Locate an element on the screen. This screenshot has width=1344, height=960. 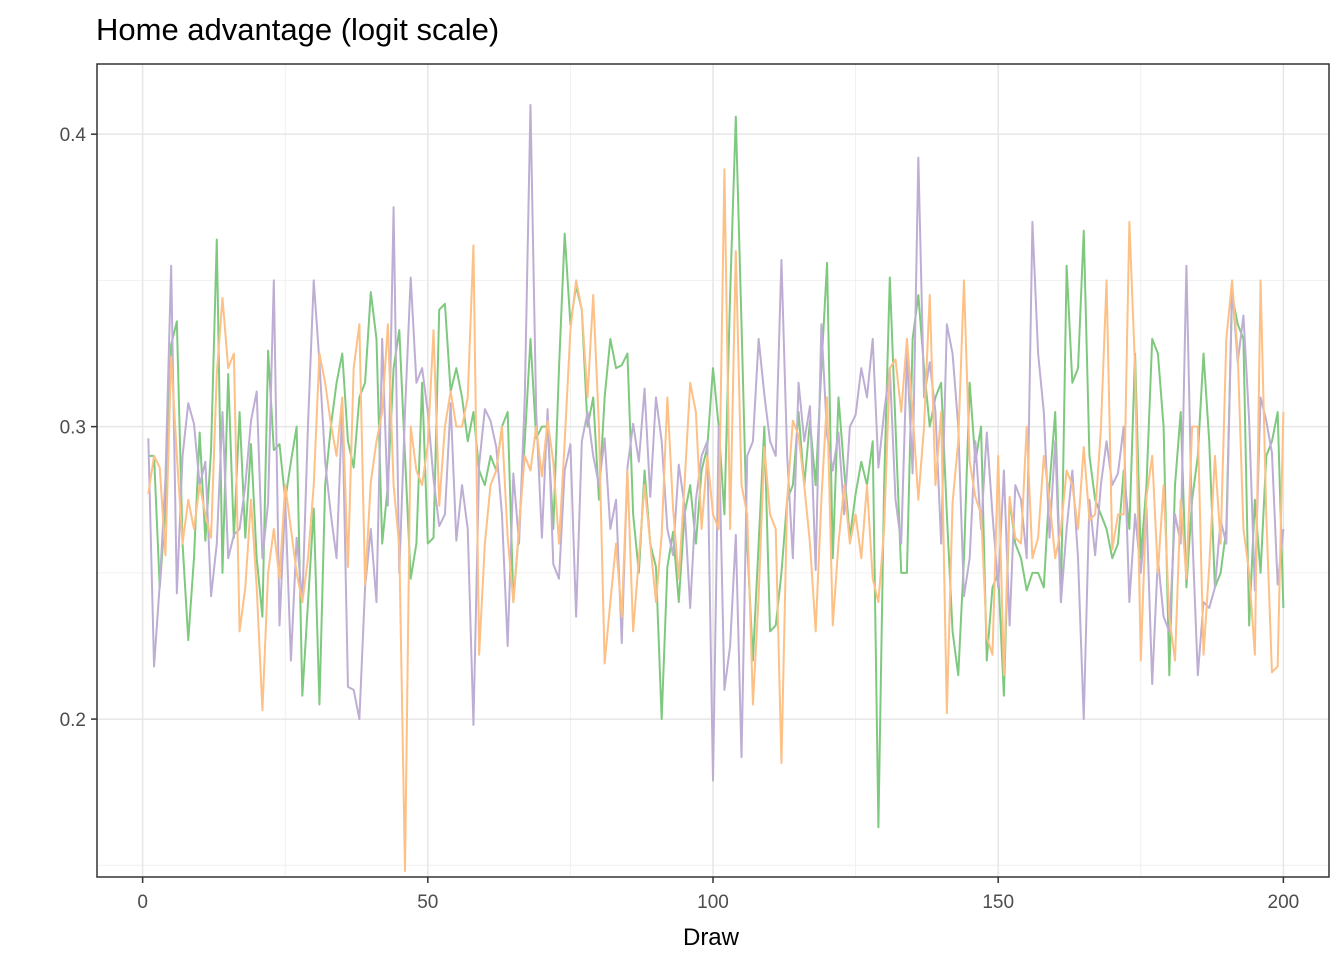
y-tick-label: 0.4 is located at coordinates (73, 135).